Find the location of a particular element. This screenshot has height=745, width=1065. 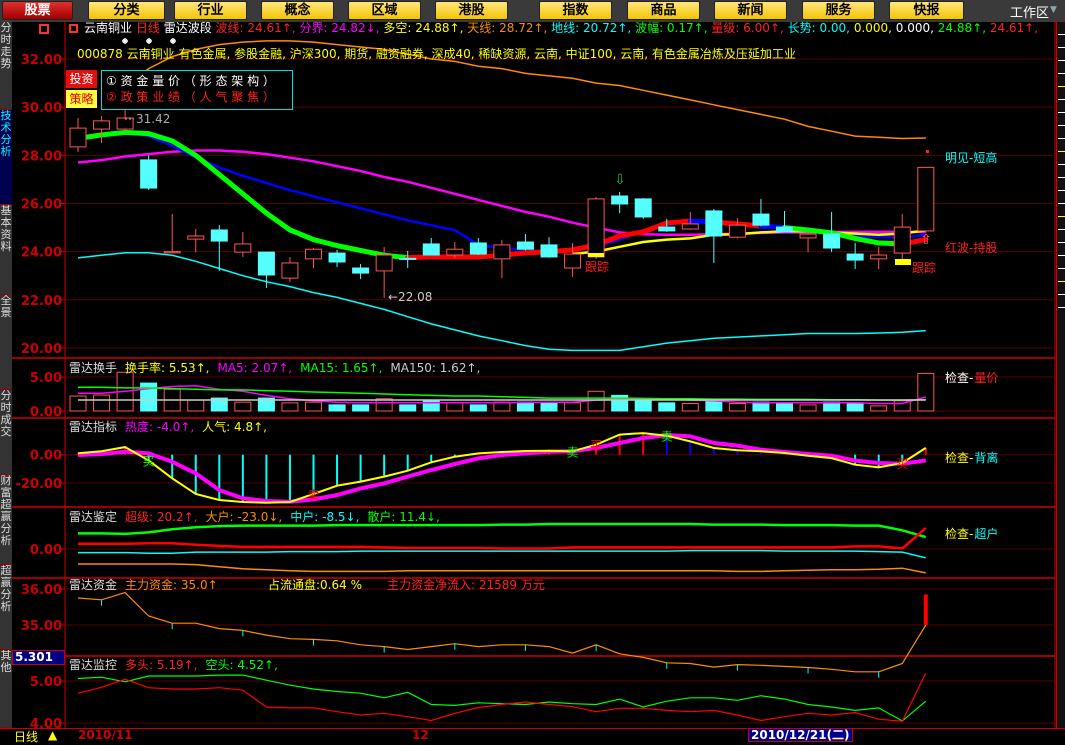

stock-name: 云南铜业 is located at coordinates (108, 28).